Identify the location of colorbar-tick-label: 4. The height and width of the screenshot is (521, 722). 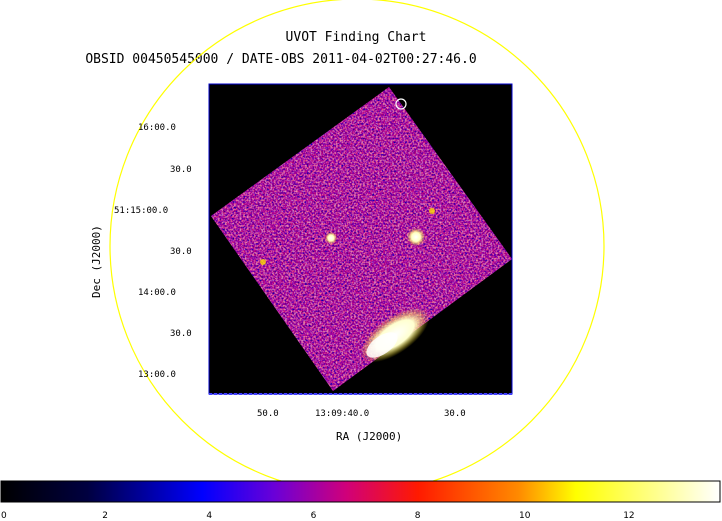
(209, 516).